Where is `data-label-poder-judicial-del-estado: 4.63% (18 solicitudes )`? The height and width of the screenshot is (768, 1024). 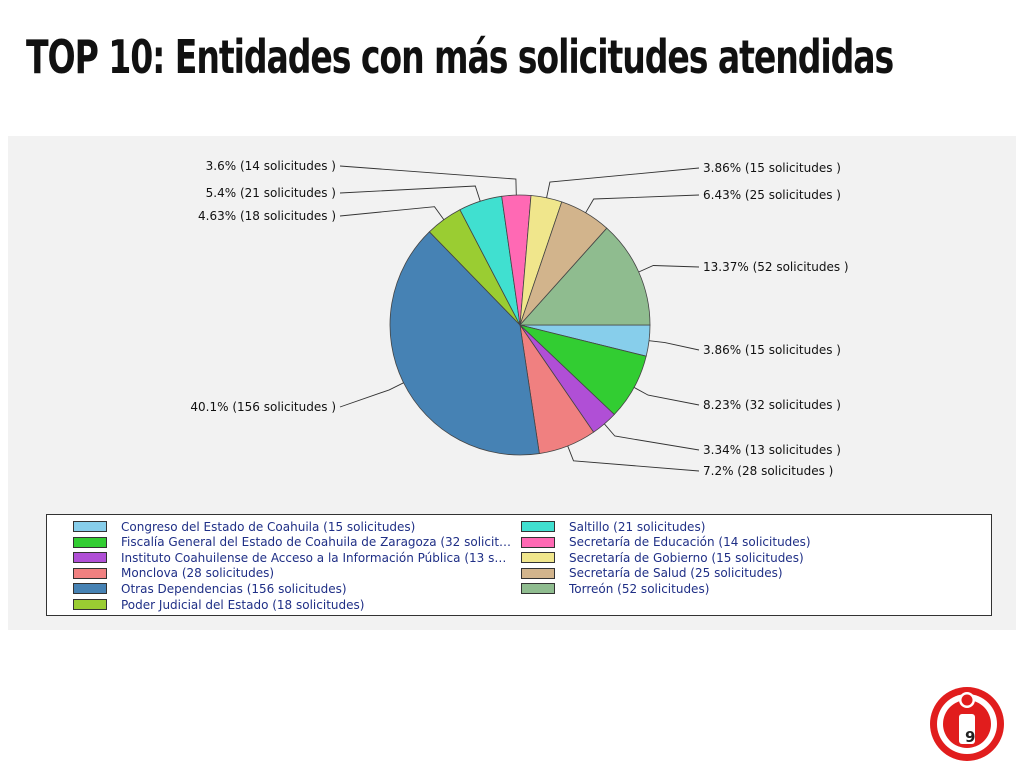
data-label-poder-judicial-del-estado: 4.63% (18 solicitudes ) is located at coordinates (267, 216).